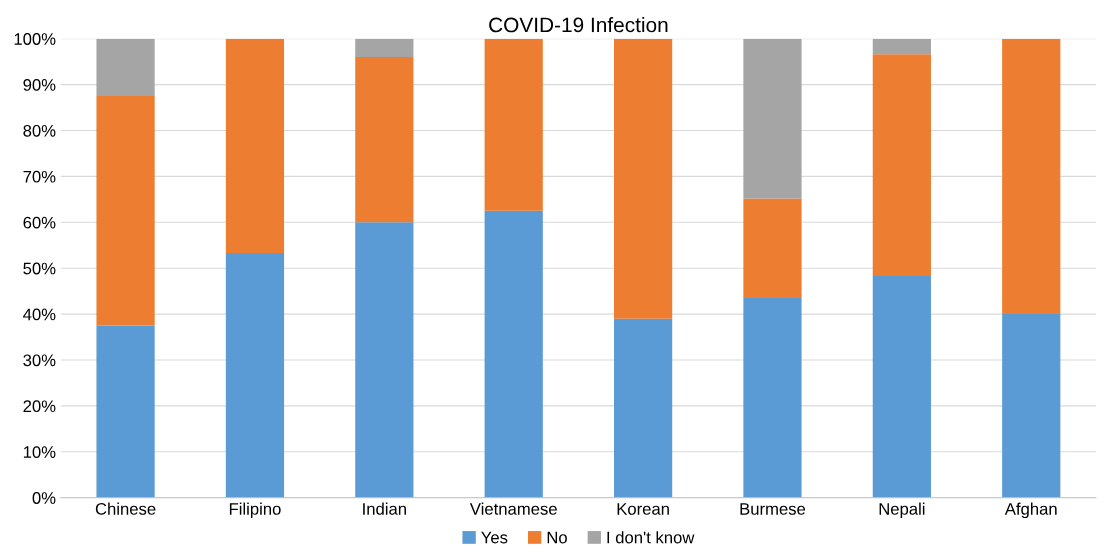  What do you see at coordinates (39, 452) in the screenshot?
I see `y-tick-label: 10%` at bounding box center [39, 452].